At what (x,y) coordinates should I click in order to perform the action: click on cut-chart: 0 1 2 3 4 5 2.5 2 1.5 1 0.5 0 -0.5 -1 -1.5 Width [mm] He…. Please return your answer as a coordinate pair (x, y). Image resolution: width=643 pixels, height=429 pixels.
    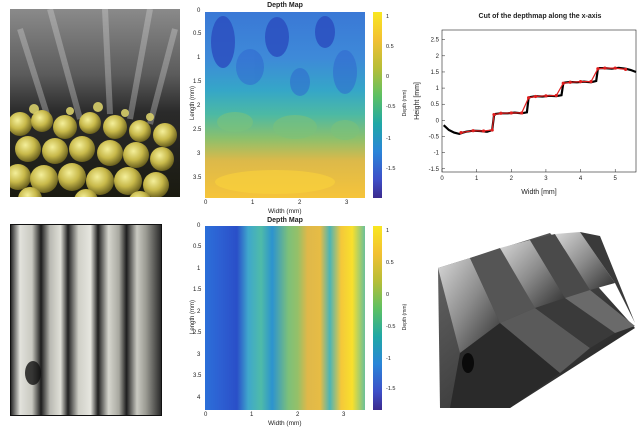
    Looking at the image, I should click on (525, 112).